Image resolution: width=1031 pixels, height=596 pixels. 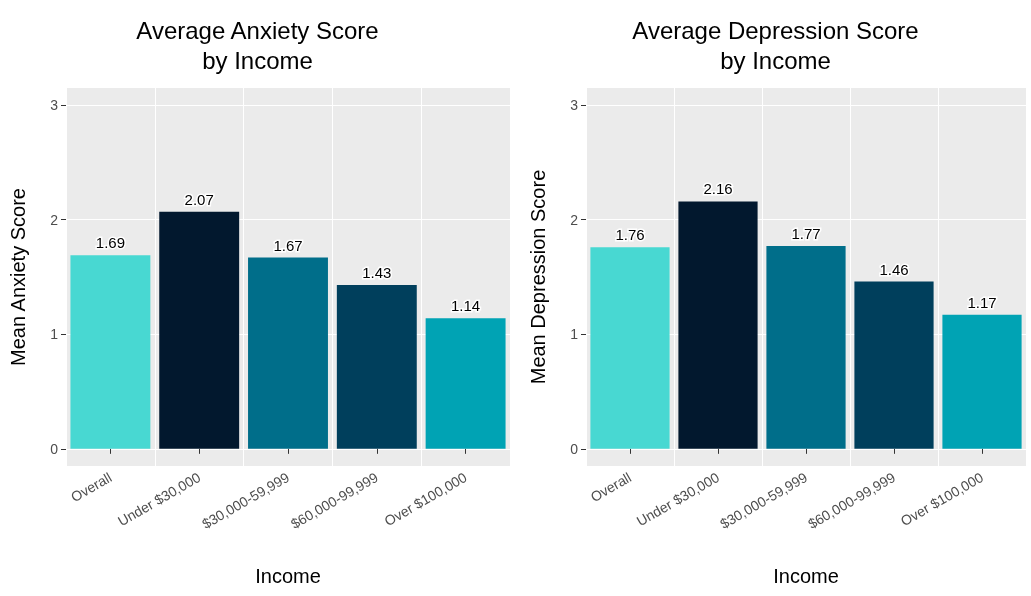 What do you see at coordinates (257, 45) in the screenshot?
I see `chart-title: Average Anxiety Score by Income` at bounding box center [257, 45].